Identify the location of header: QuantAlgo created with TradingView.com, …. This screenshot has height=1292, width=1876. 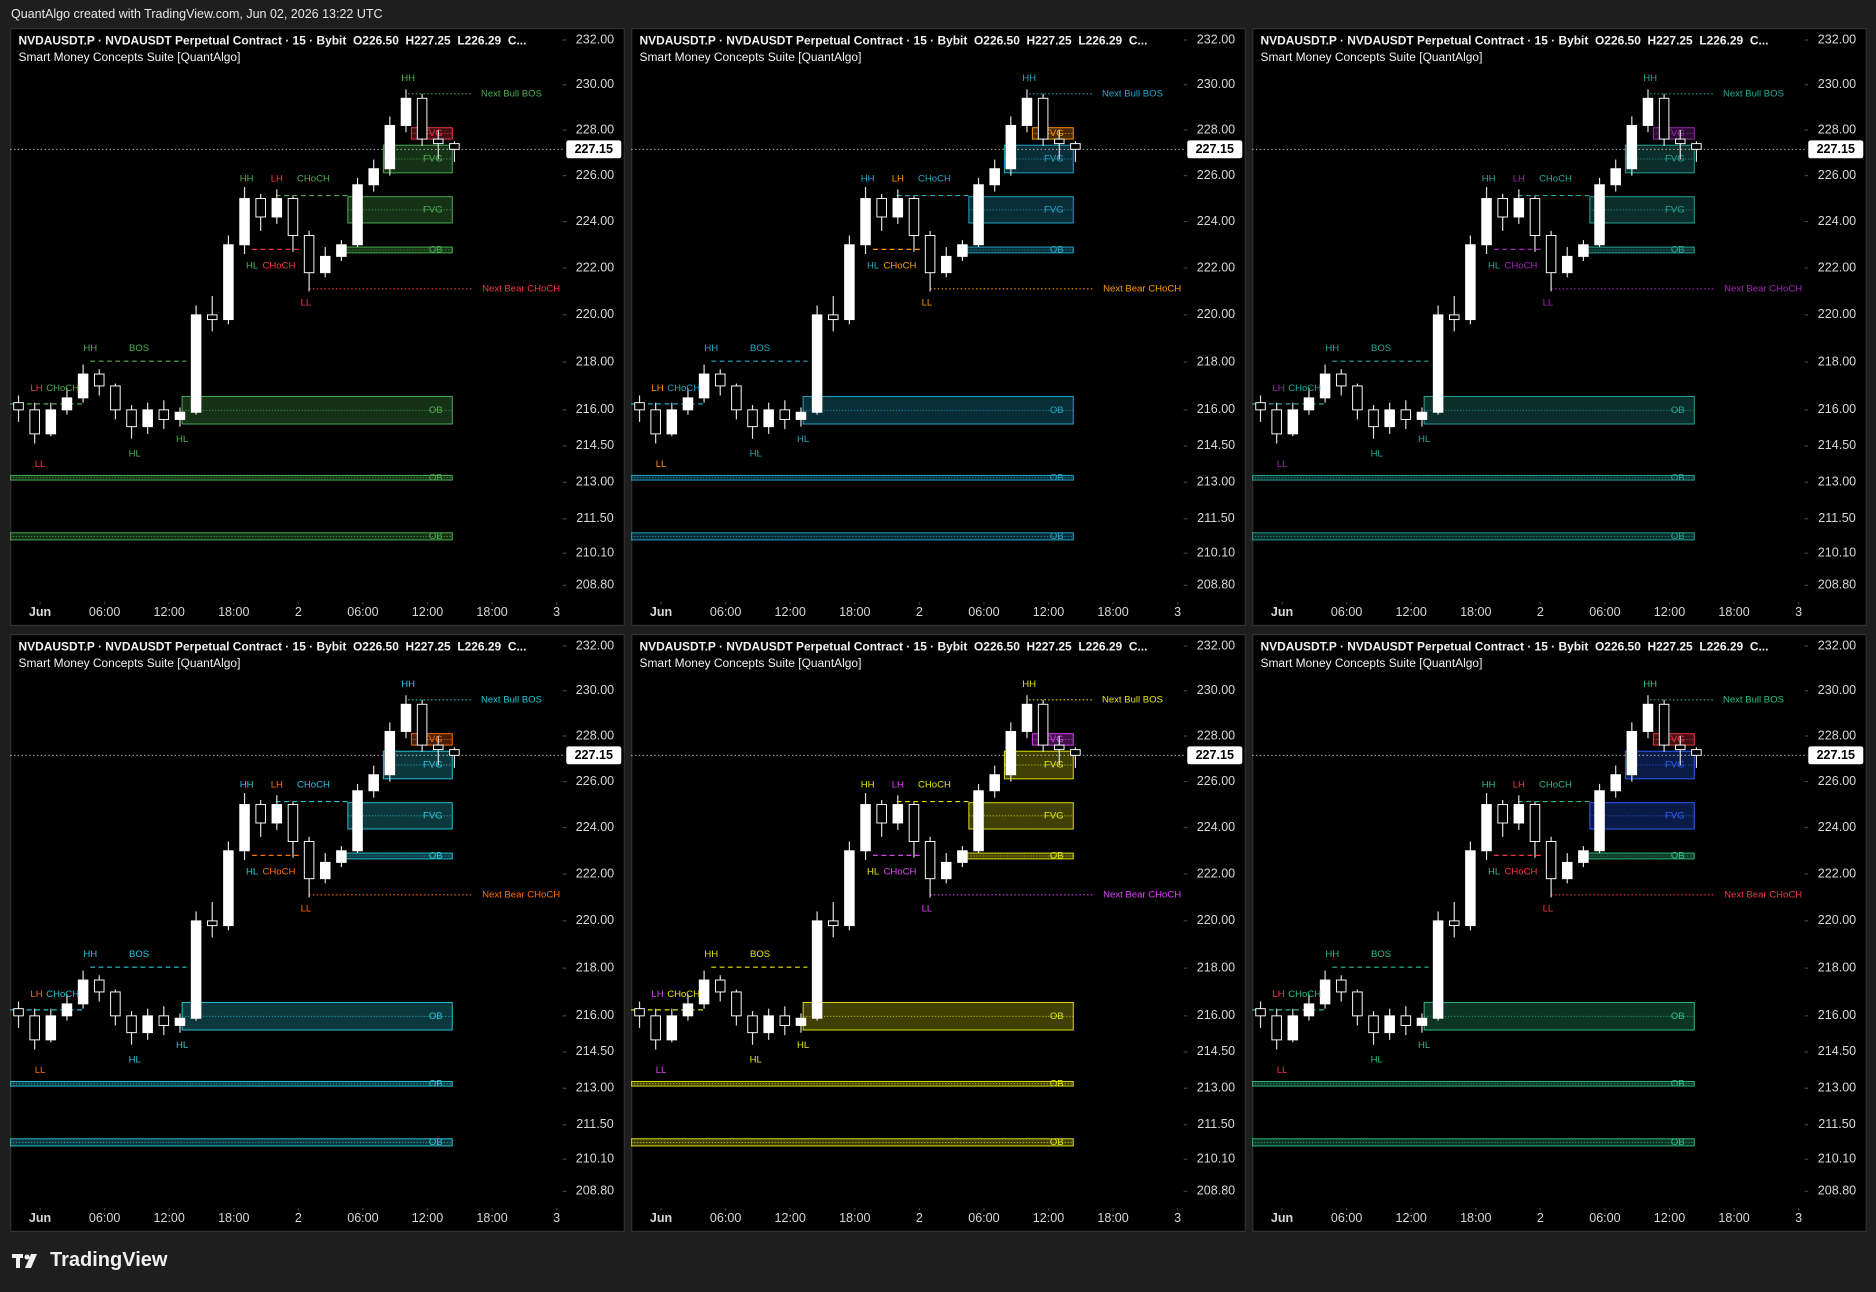
(197, 14).